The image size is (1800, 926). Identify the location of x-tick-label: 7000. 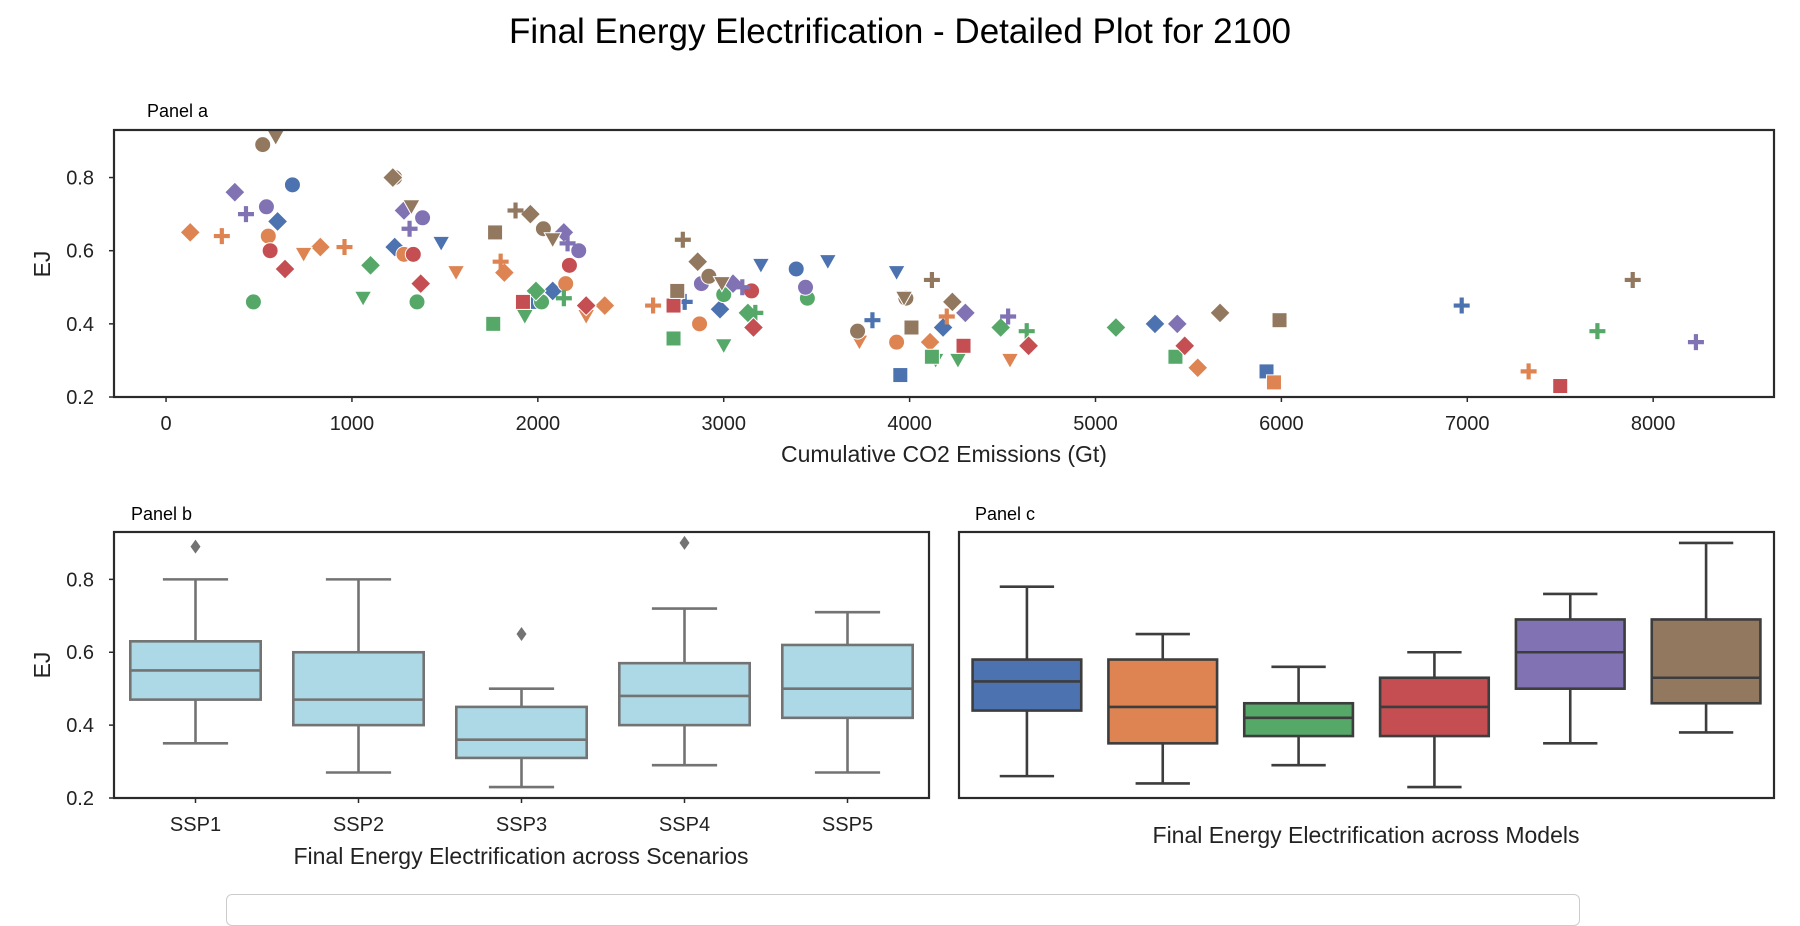
(1467, 424).